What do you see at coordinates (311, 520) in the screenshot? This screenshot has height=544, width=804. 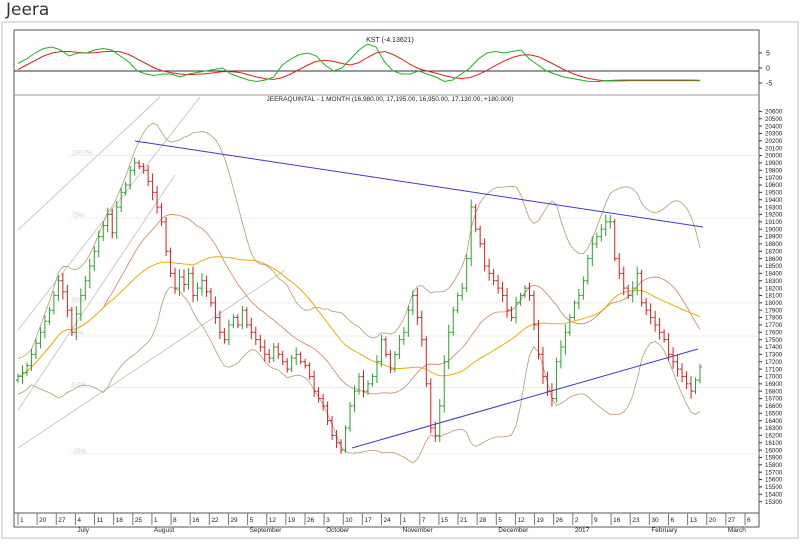 I see `x-tick-label: 26` at bounding box center [311, 520].